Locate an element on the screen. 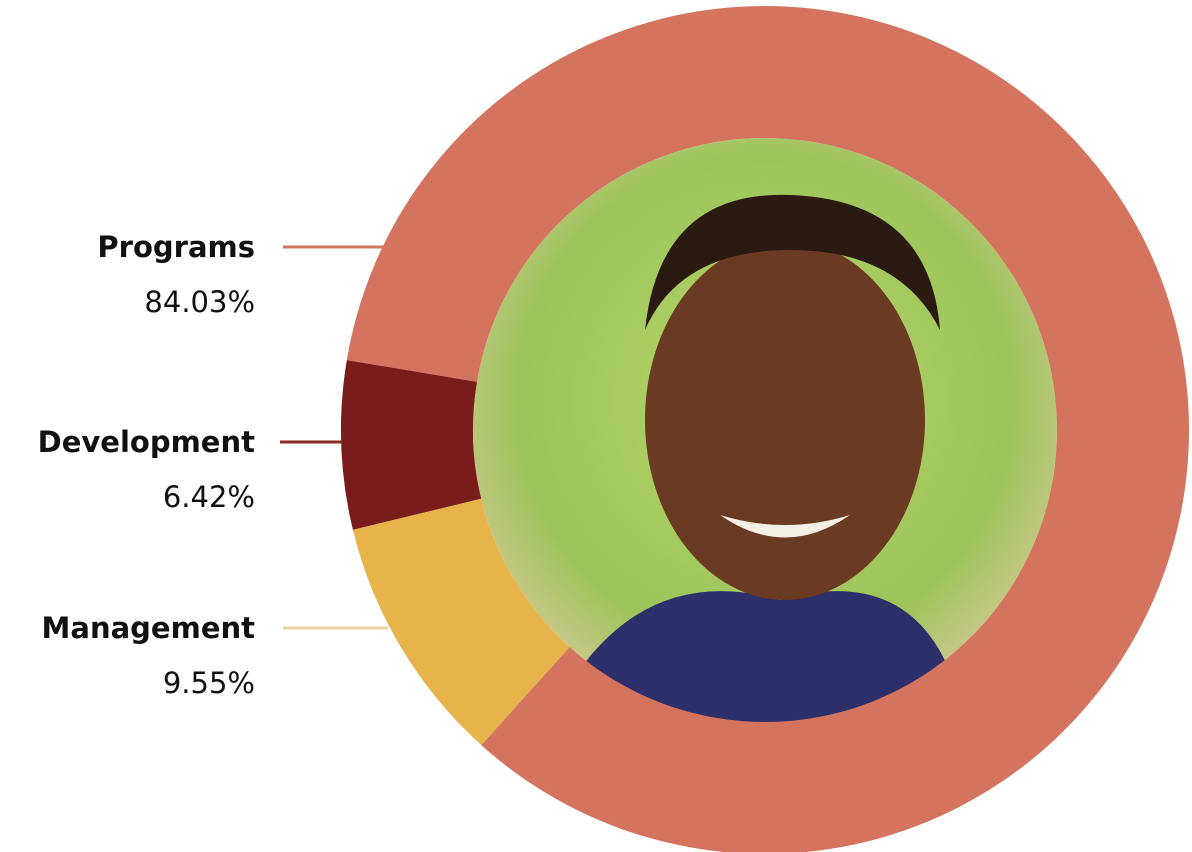 The width and height of the screenshot is (1192, 852). legend-label: Programs is located at coordinates (176, 247).